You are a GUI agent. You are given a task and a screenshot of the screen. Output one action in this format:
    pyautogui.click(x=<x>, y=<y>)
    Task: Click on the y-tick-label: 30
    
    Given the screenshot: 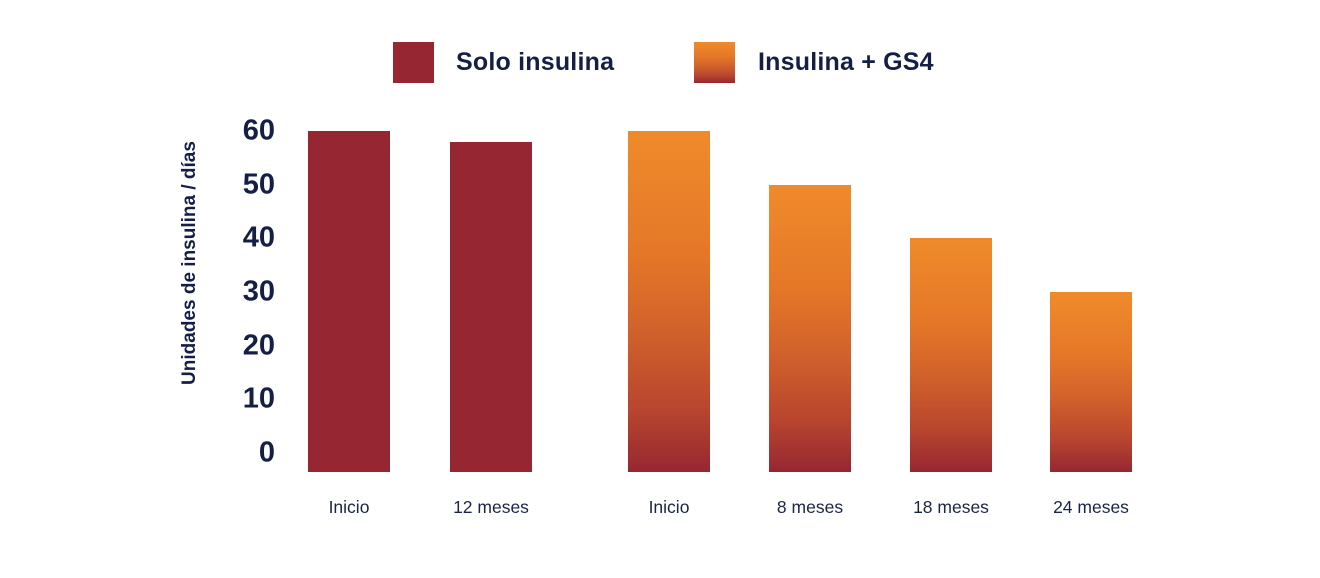 What is the action you would take?
    pyautogui.click(x=258, y=291)
    